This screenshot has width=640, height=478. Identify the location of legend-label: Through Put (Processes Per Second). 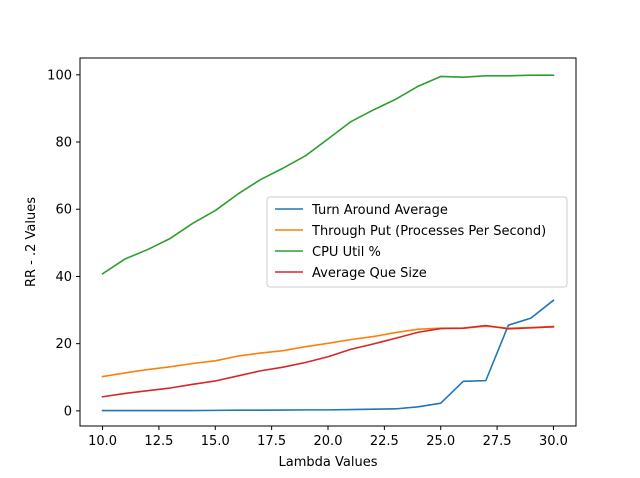
(428, 231).